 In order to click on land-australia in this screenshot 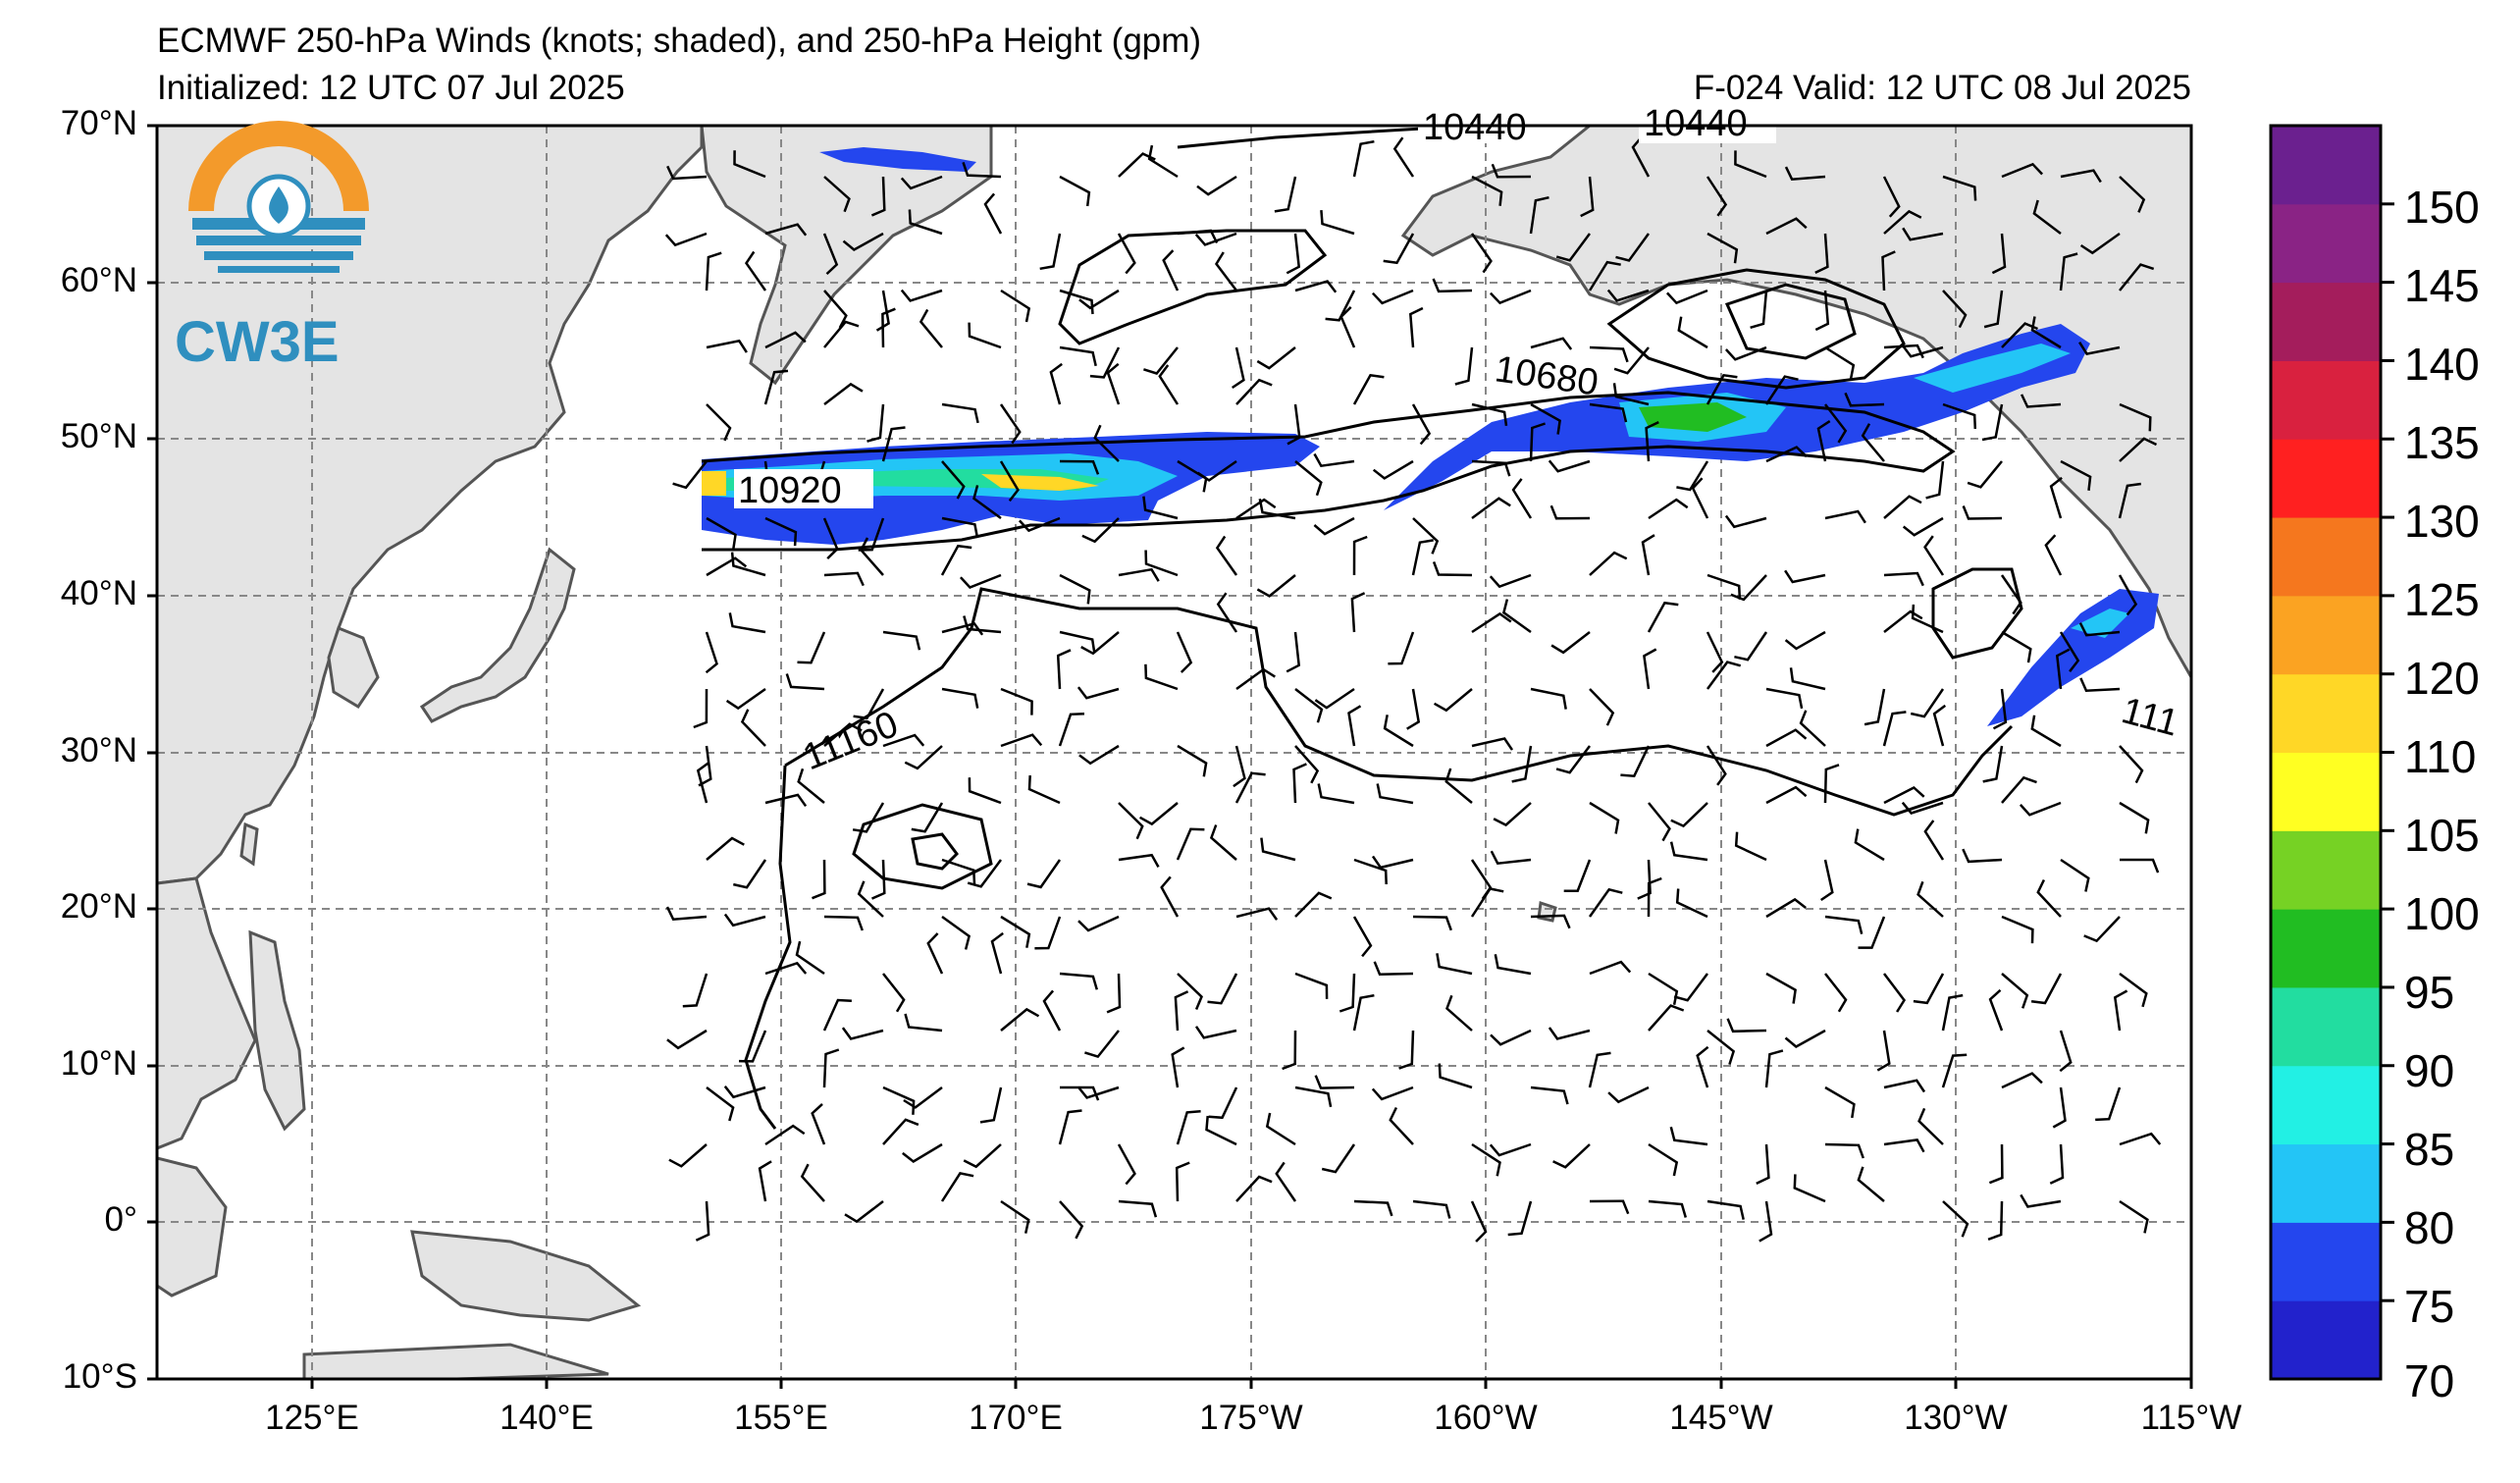, I will do `click(455, 1361)`.